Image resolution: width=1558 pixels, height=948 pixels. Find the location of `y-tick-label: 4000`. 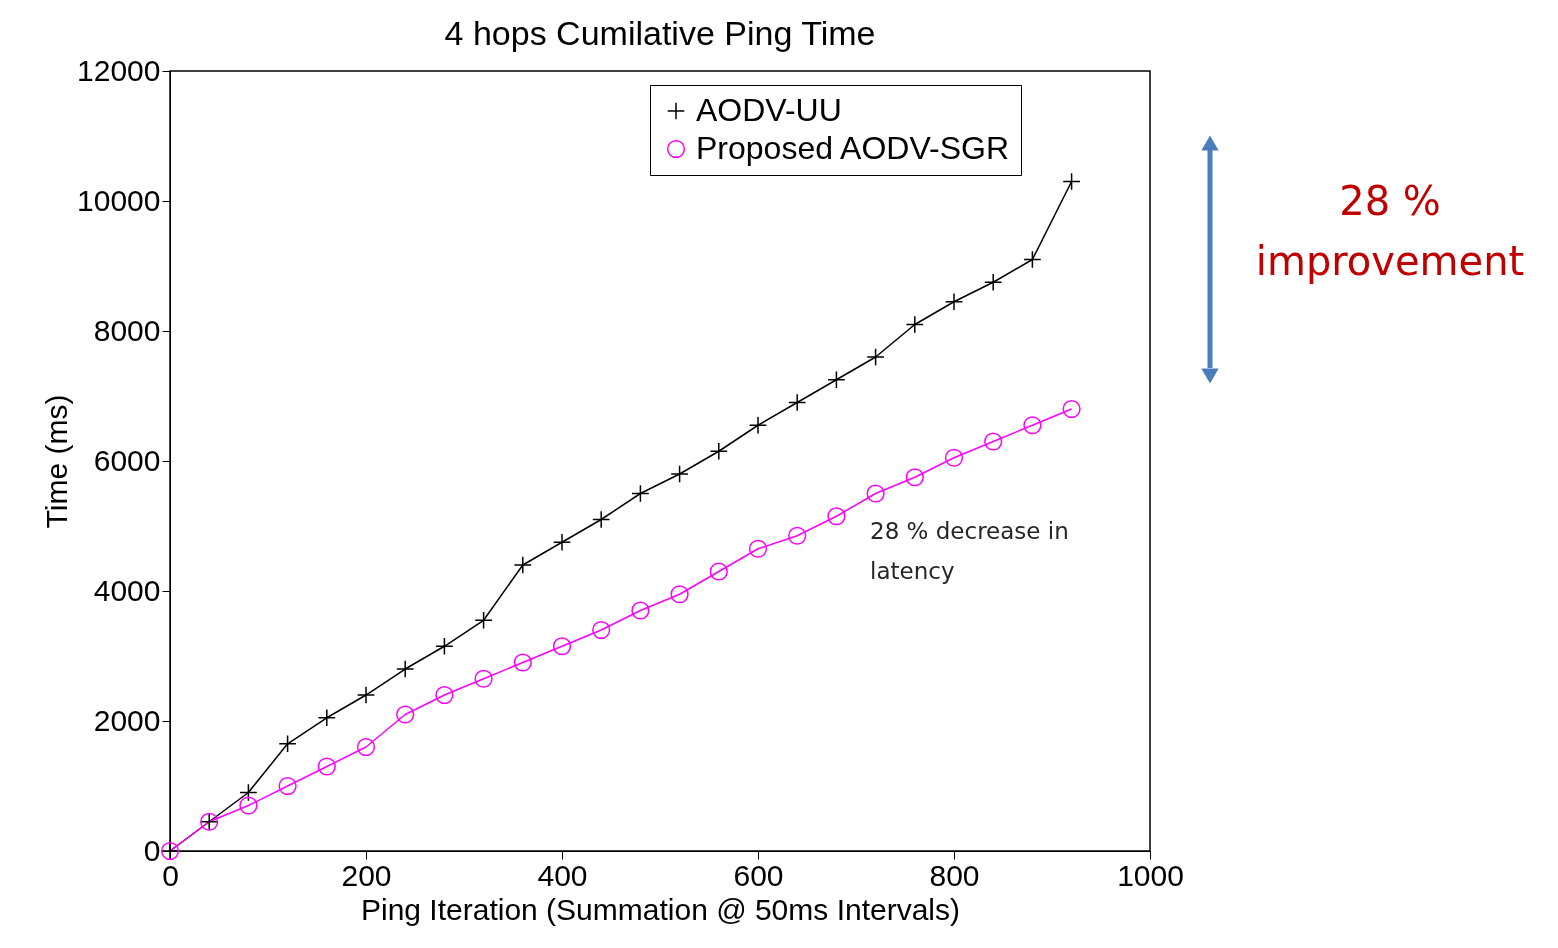

y-tick-label: 4000 is located at coordinates (127, 590).